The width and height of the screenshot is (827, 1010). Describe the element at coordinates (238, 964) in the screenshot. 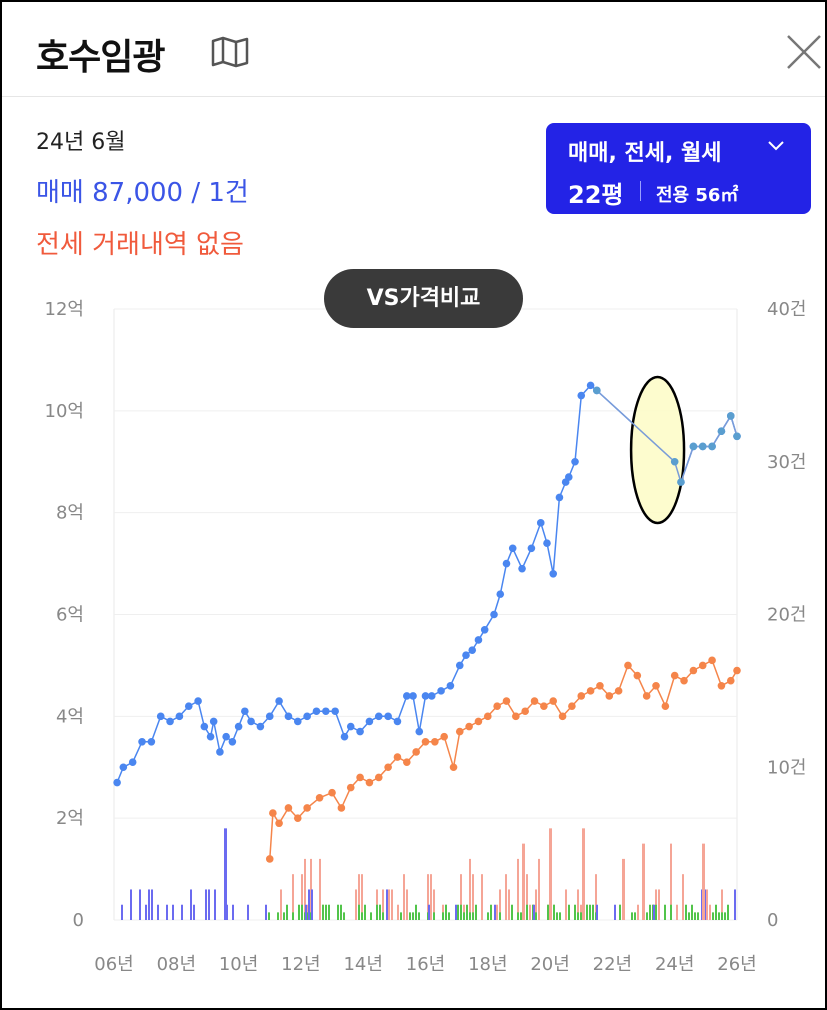

I see `x-tick-label: 10년` at that location.